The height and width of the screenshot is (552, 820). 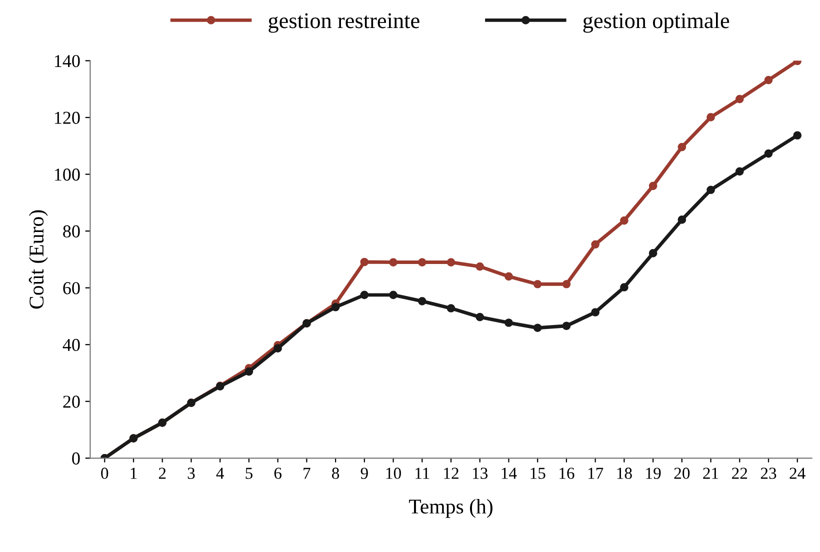 What do you see at coordinates (76, 458) in the screenshot?
I see `y-tick-label: 0` at bounding box center [76, 458].